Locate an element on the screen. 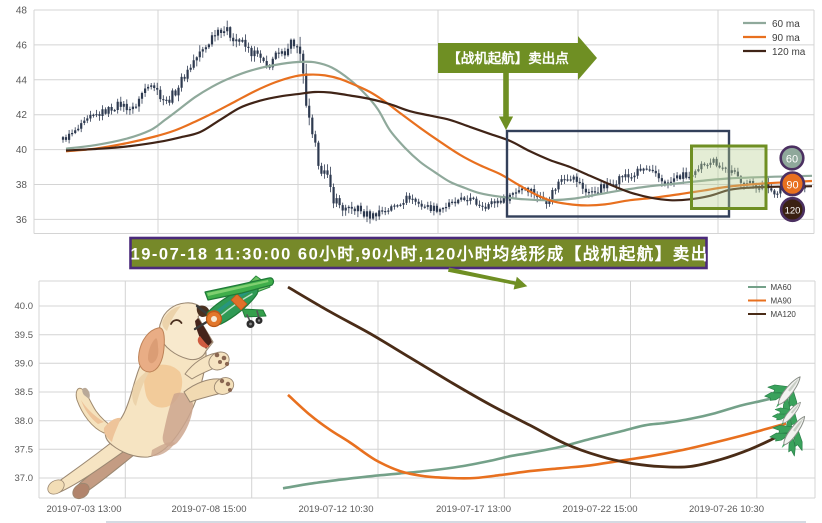  svg-text: 39.5 is located at coordinates (24, 335).